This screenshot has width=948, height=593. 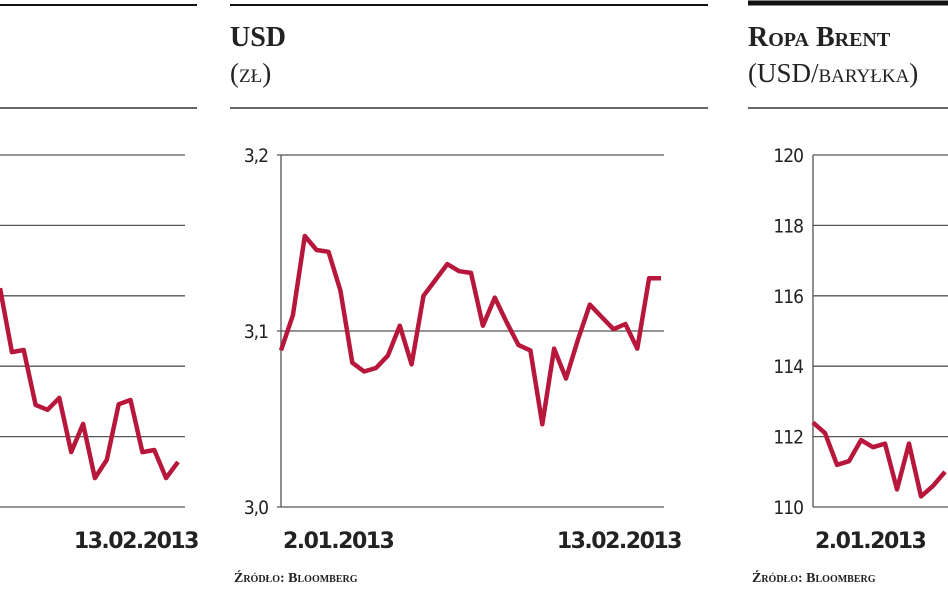 What do you see at coordinates (256, 156) in the screenshot?
I see `y-tick-label: 3,2` at bounding box center [256, 156].